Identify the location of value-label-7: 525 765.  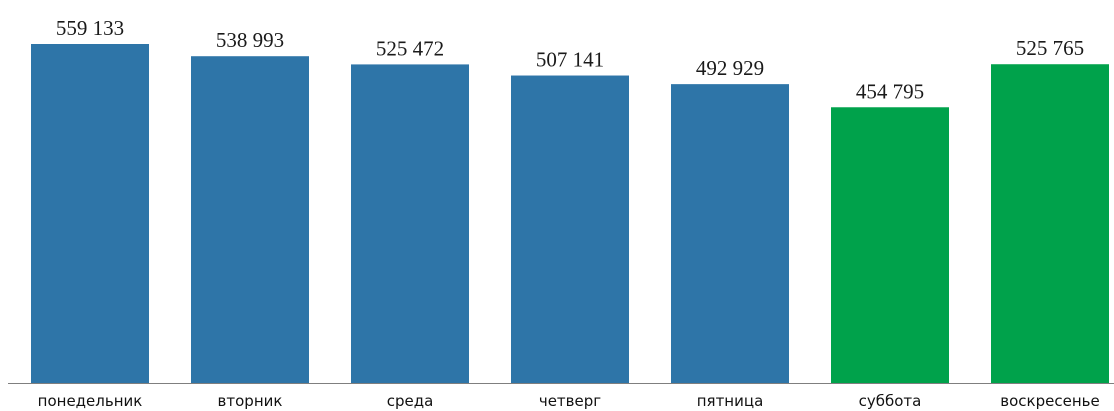
(1050, 48).